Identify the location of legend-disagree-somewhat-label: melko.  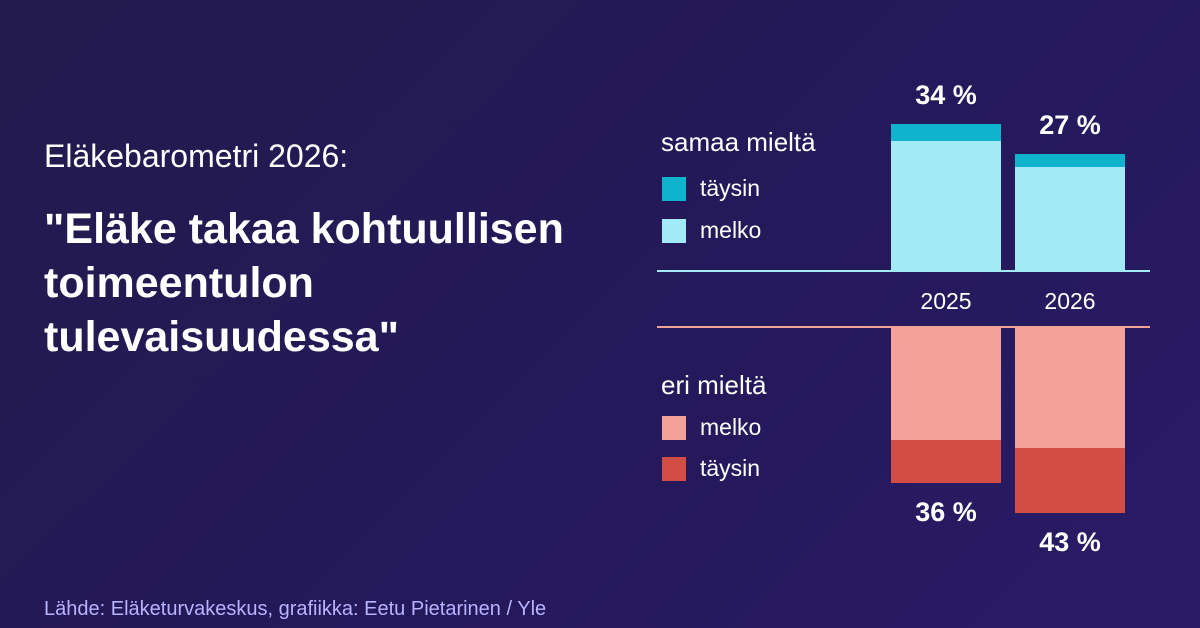
(731, 427).